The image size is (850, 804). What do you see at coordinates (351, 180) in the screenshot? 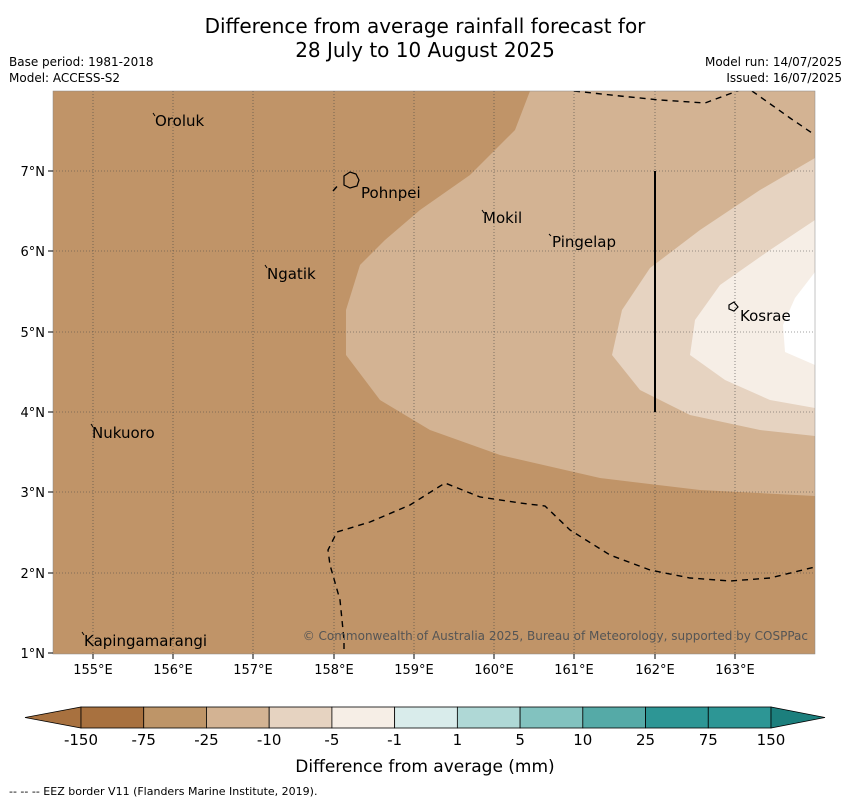
I see `pohnpei-island-outline` at bounding box center [351, 180].